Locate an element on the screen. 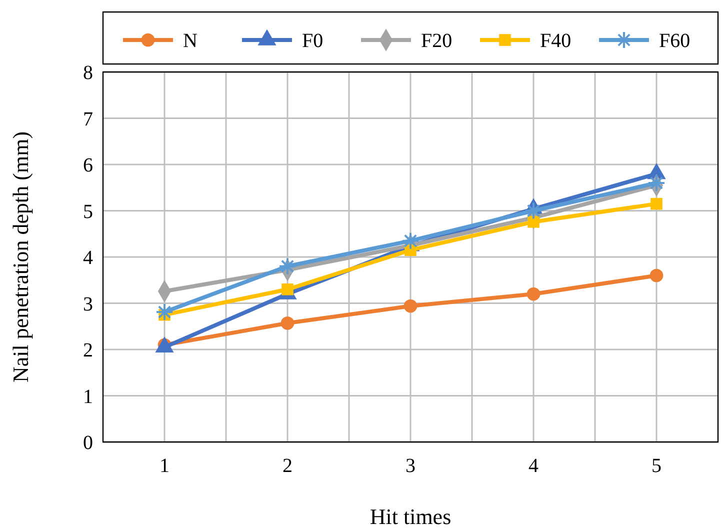  x-tick-label: 3 is located at coordinates (411, 466).